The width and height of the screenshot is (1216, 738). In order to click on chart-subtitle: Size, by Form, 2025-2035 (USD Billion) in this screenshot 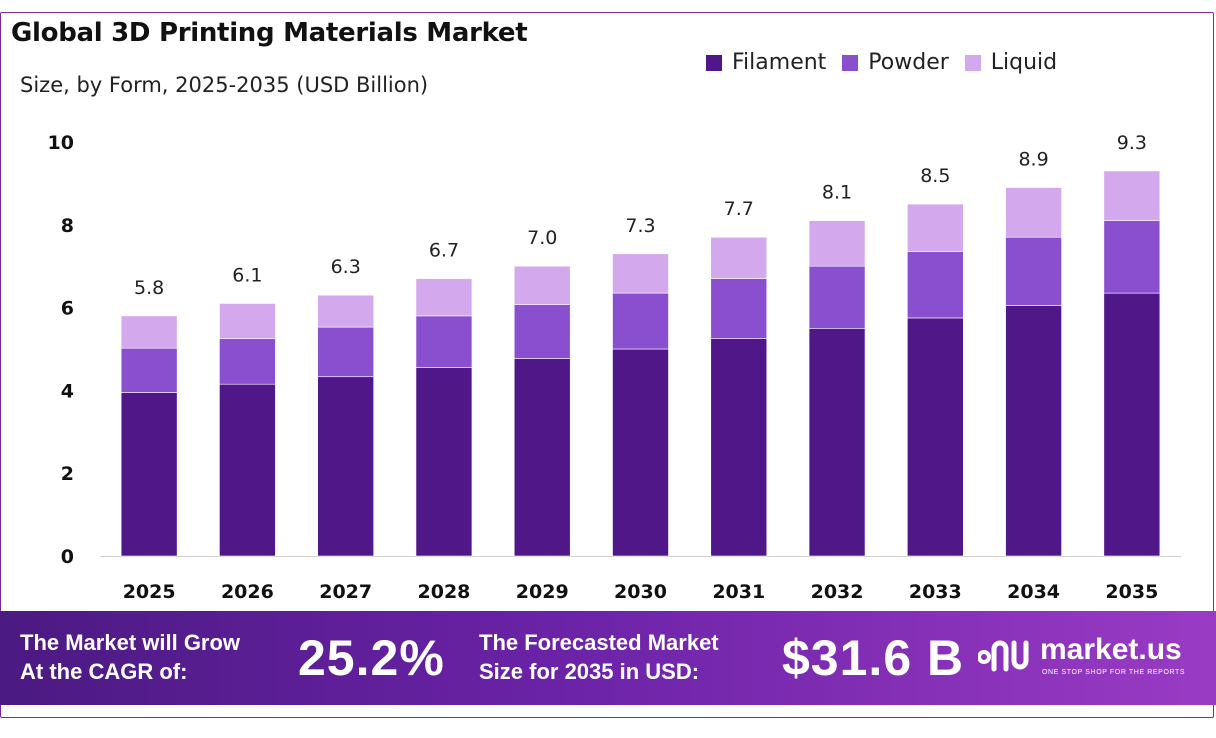, I will do `click(224, 85)`.